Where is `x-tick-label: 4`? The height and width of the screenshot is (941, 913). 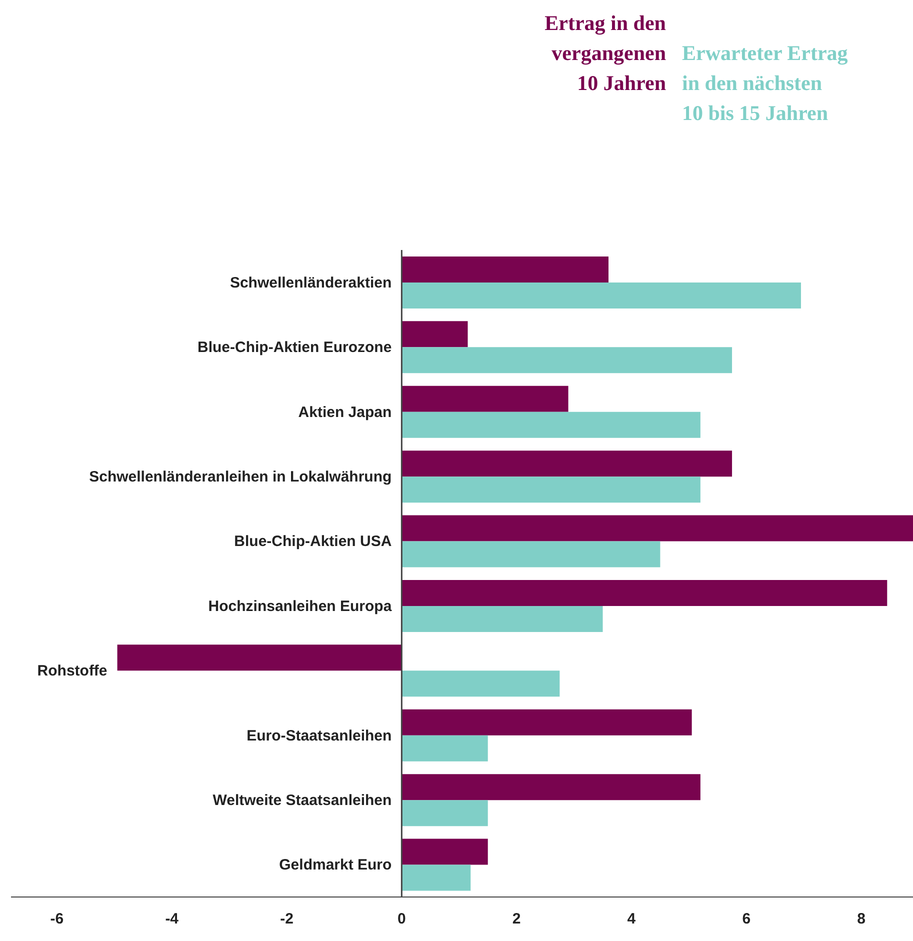 x-tick-label: 4 is located at coordinates (631, 919).